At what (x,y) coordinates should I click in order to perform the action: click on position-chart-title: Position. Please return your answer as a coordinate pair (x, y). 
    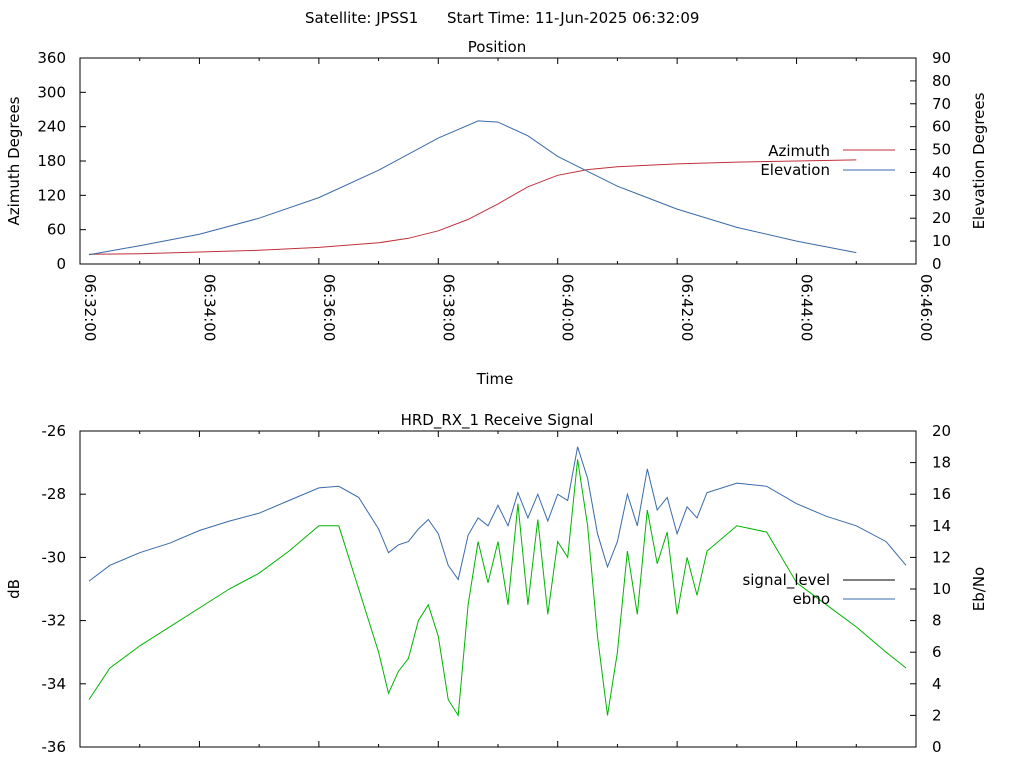
    Looking at the image, I should click on (497, 47).